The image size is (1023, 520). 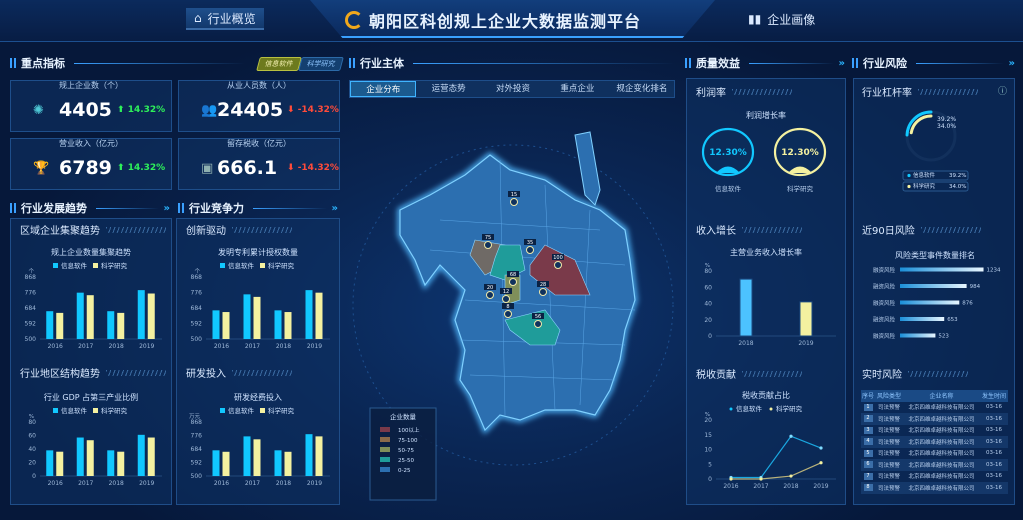 I want to click on table-row: 1 司法预警 北京四维卓越科技有限公司 03-16, so click(x=934, y=408).